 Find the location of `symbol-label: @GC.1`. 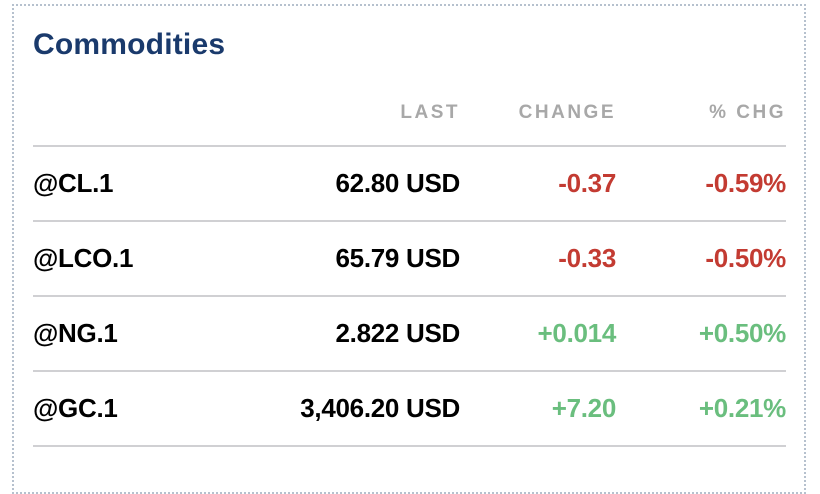

symbol-label: @GC.1 is located at coordinates (75, 408).